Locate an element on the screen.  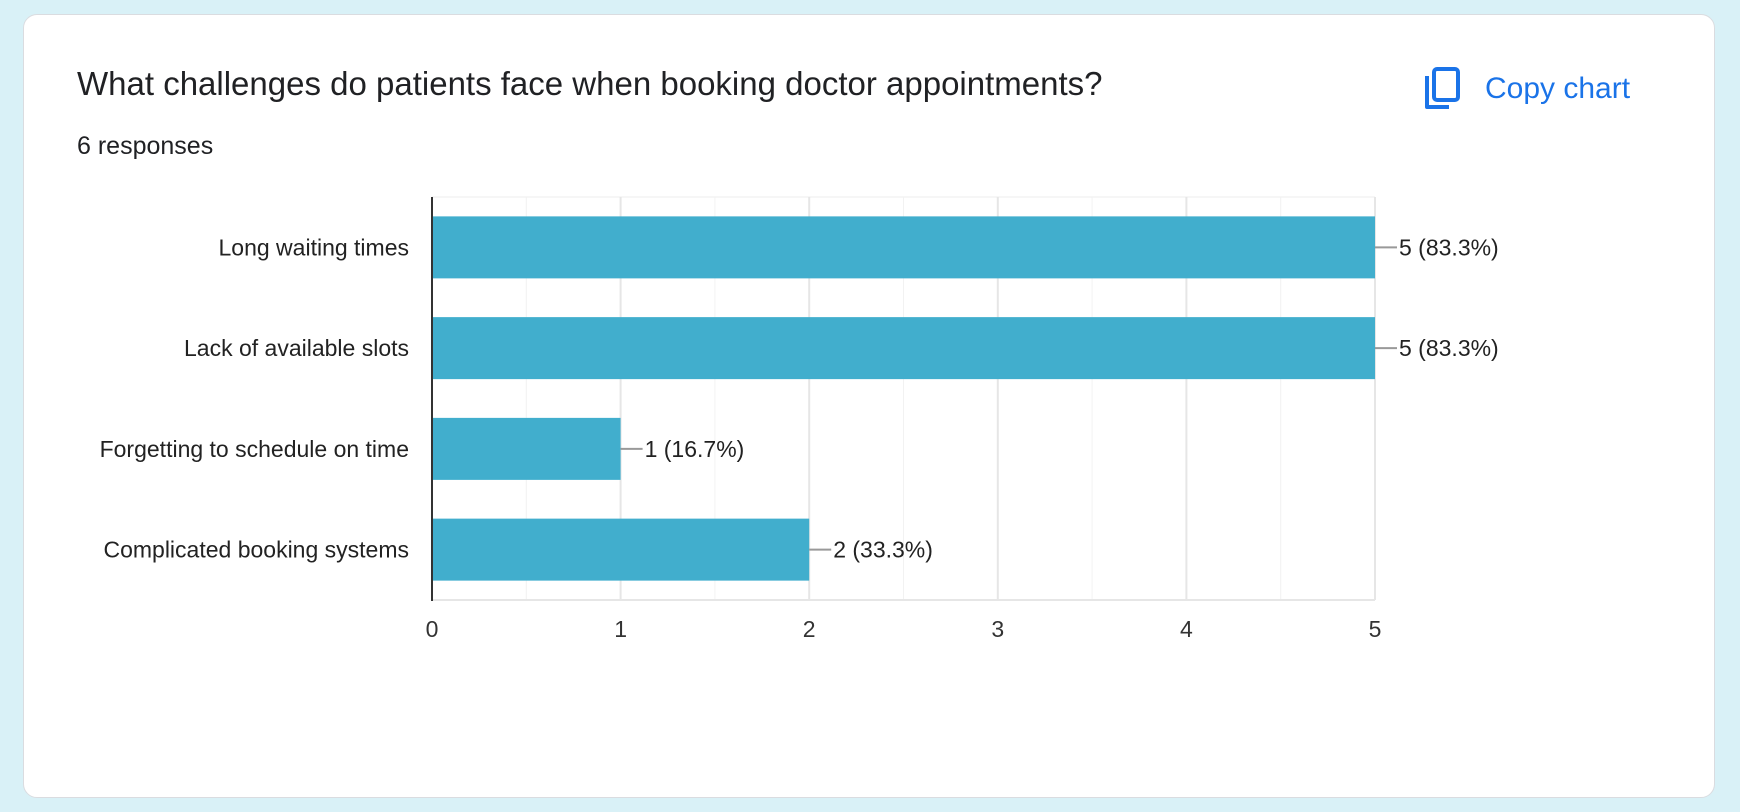
response-count: 6 responses is located at coordinates (145, 146).